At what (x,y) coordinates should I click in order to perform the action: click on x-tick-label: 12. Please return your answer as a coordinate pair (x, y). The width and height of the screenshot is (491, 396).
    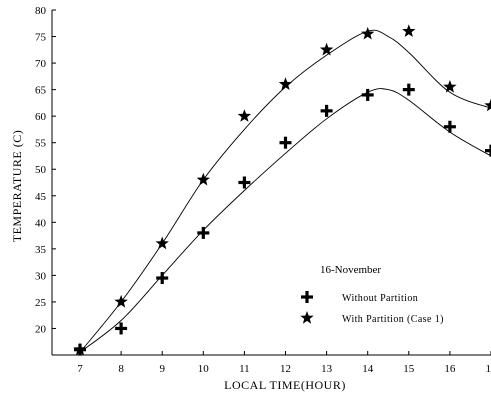
    Looking at the image, I should click on (285, 369).